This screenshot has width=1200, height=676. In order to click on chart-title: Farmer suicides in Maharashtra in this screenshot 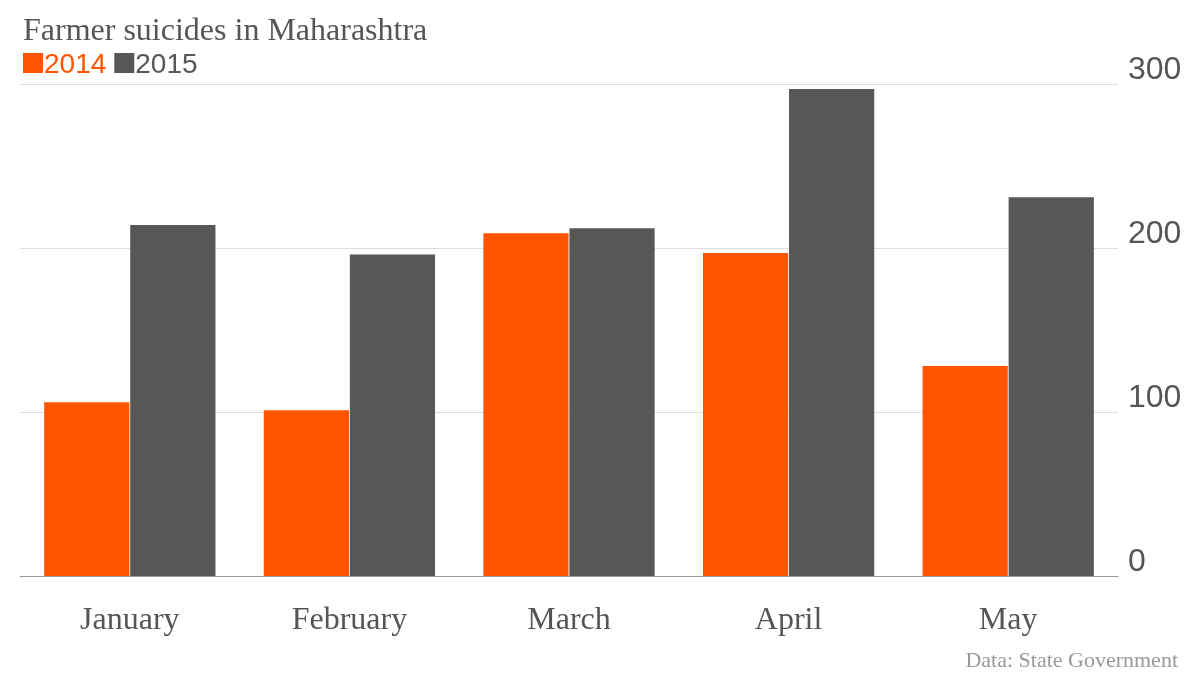, I will do `click(225, 29)`.